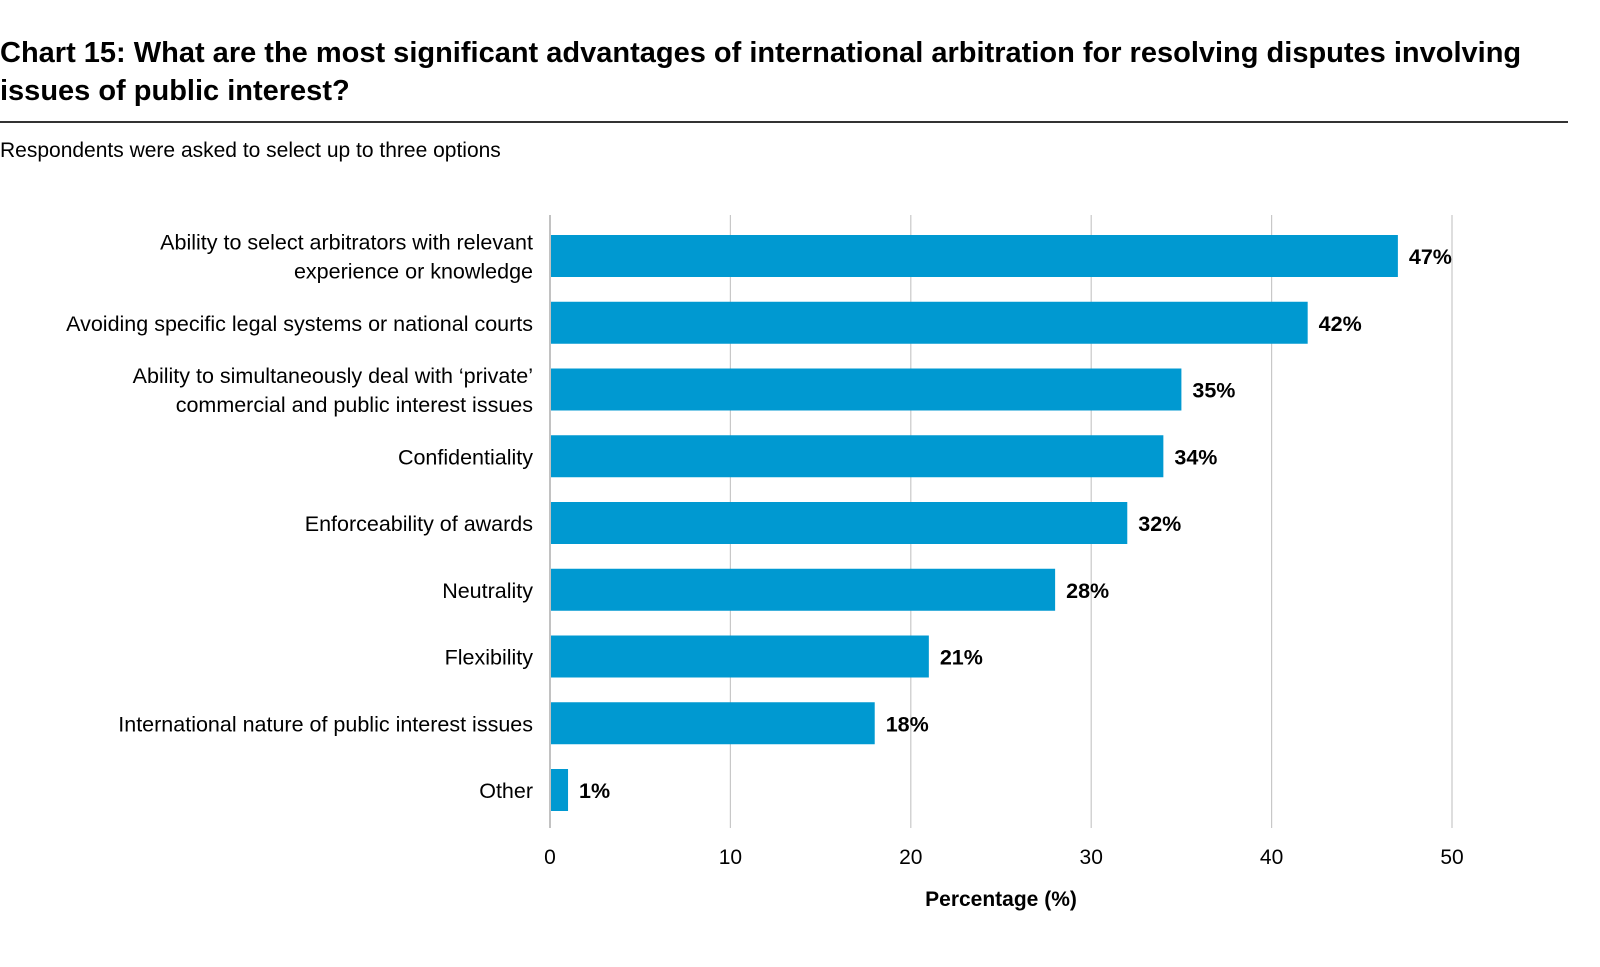  I want to click on x-tick-label: 20, so click(910, 857).